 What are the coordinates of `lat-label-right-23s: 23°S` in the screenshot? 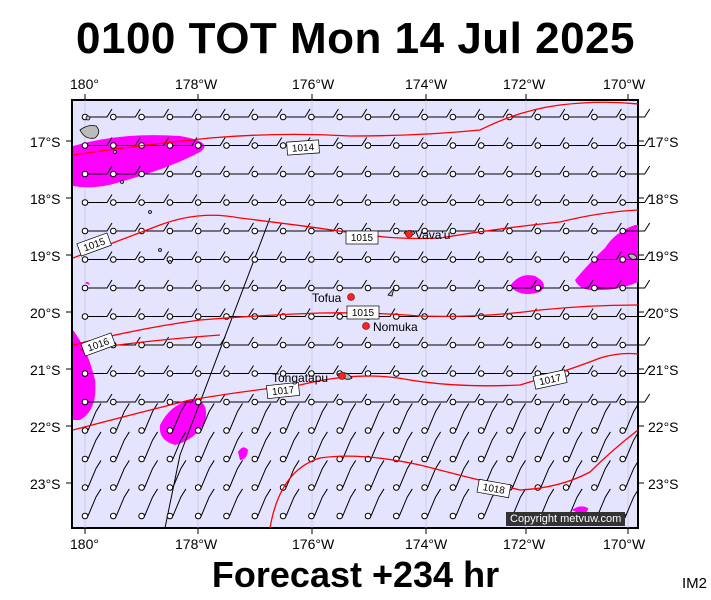 It's located at (663, 484).